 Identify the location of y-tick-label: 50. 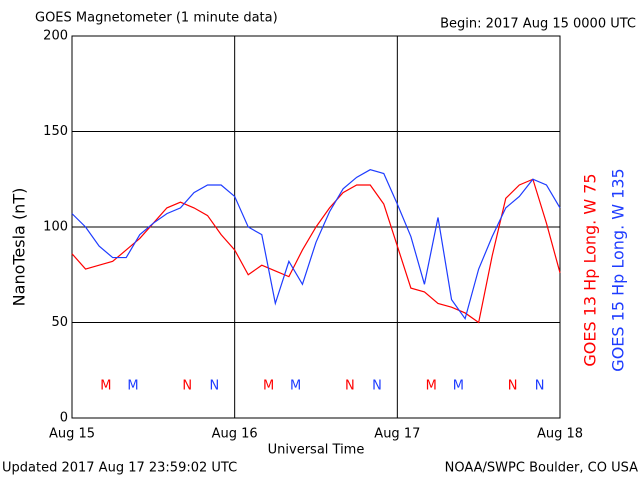
(59, 322).